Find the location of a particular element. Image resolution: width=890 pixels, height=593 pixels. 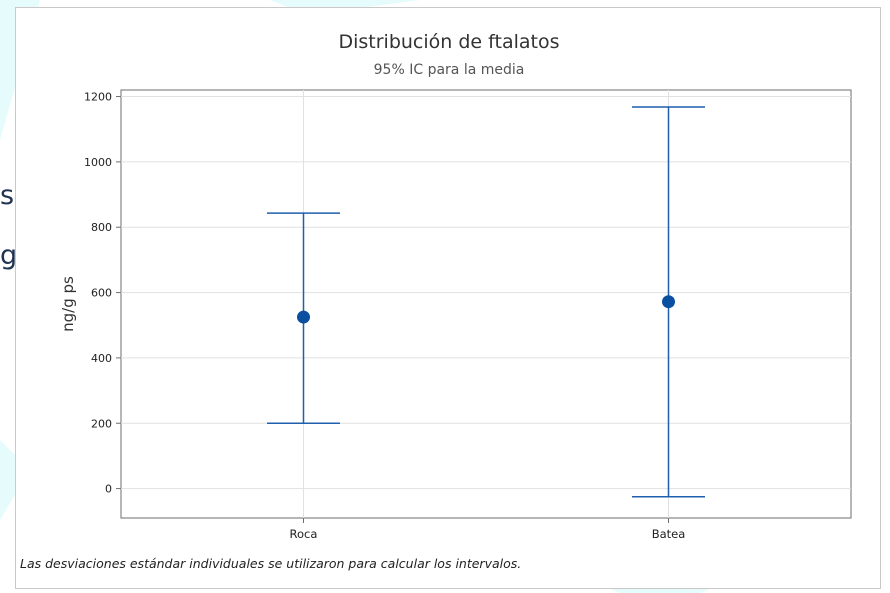

x-tick-label: Roca is located at coordinates (304, 534).